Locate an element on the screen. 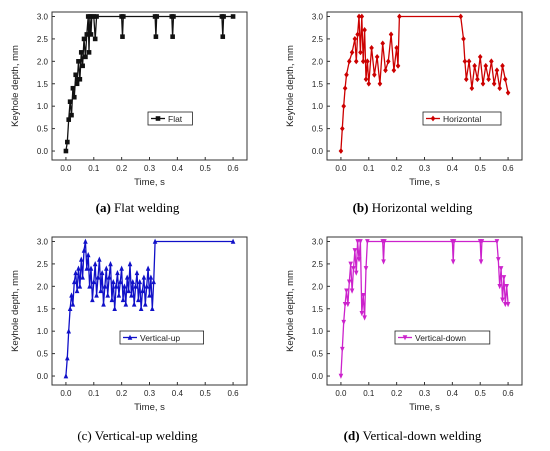  legend: Horizontal is located at coordinates (462, 118).